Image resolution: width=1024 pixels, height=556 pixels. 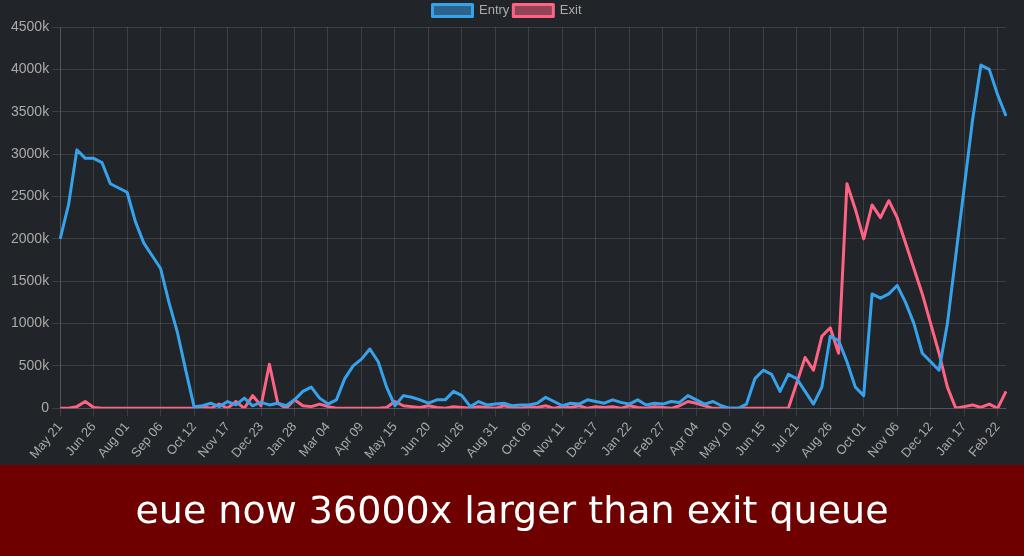 I want to click on y-tick-label: 500k, so click(x=34, y=364).